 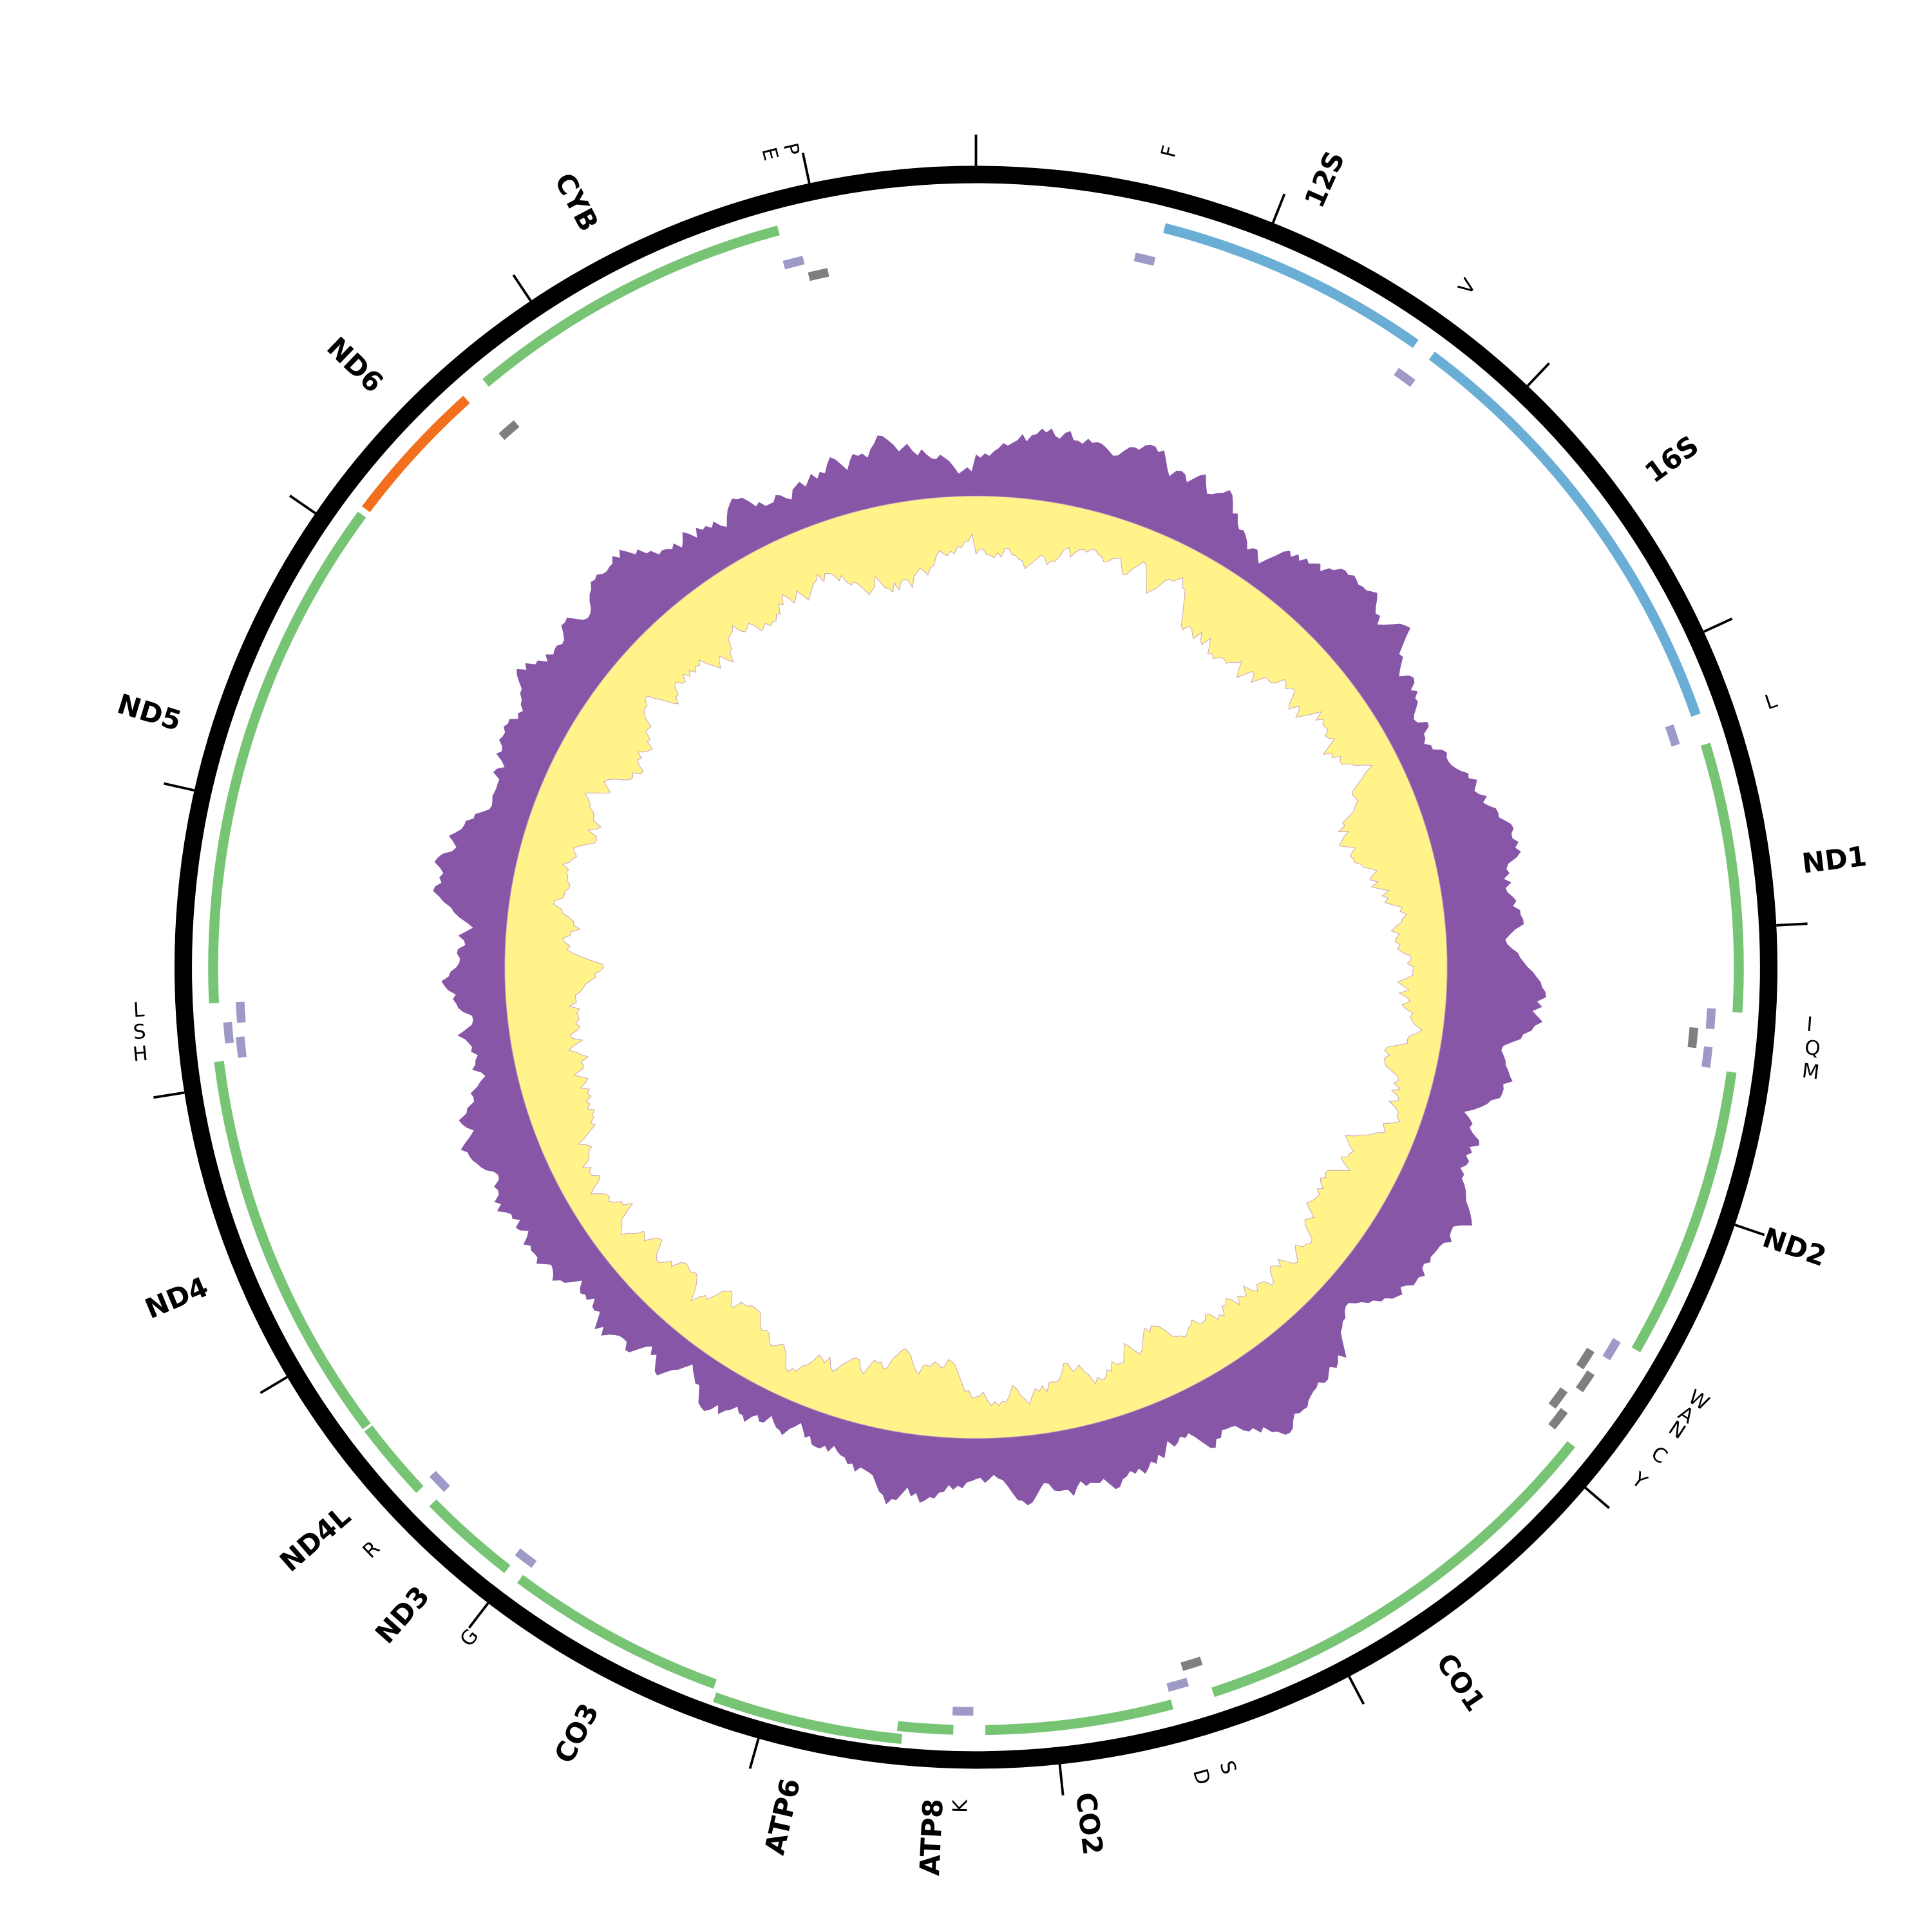 What do you see at coordinates (1672, 460) in the screenshot?
I see `gene-label: 16S` at bounding box center [1672, 460].